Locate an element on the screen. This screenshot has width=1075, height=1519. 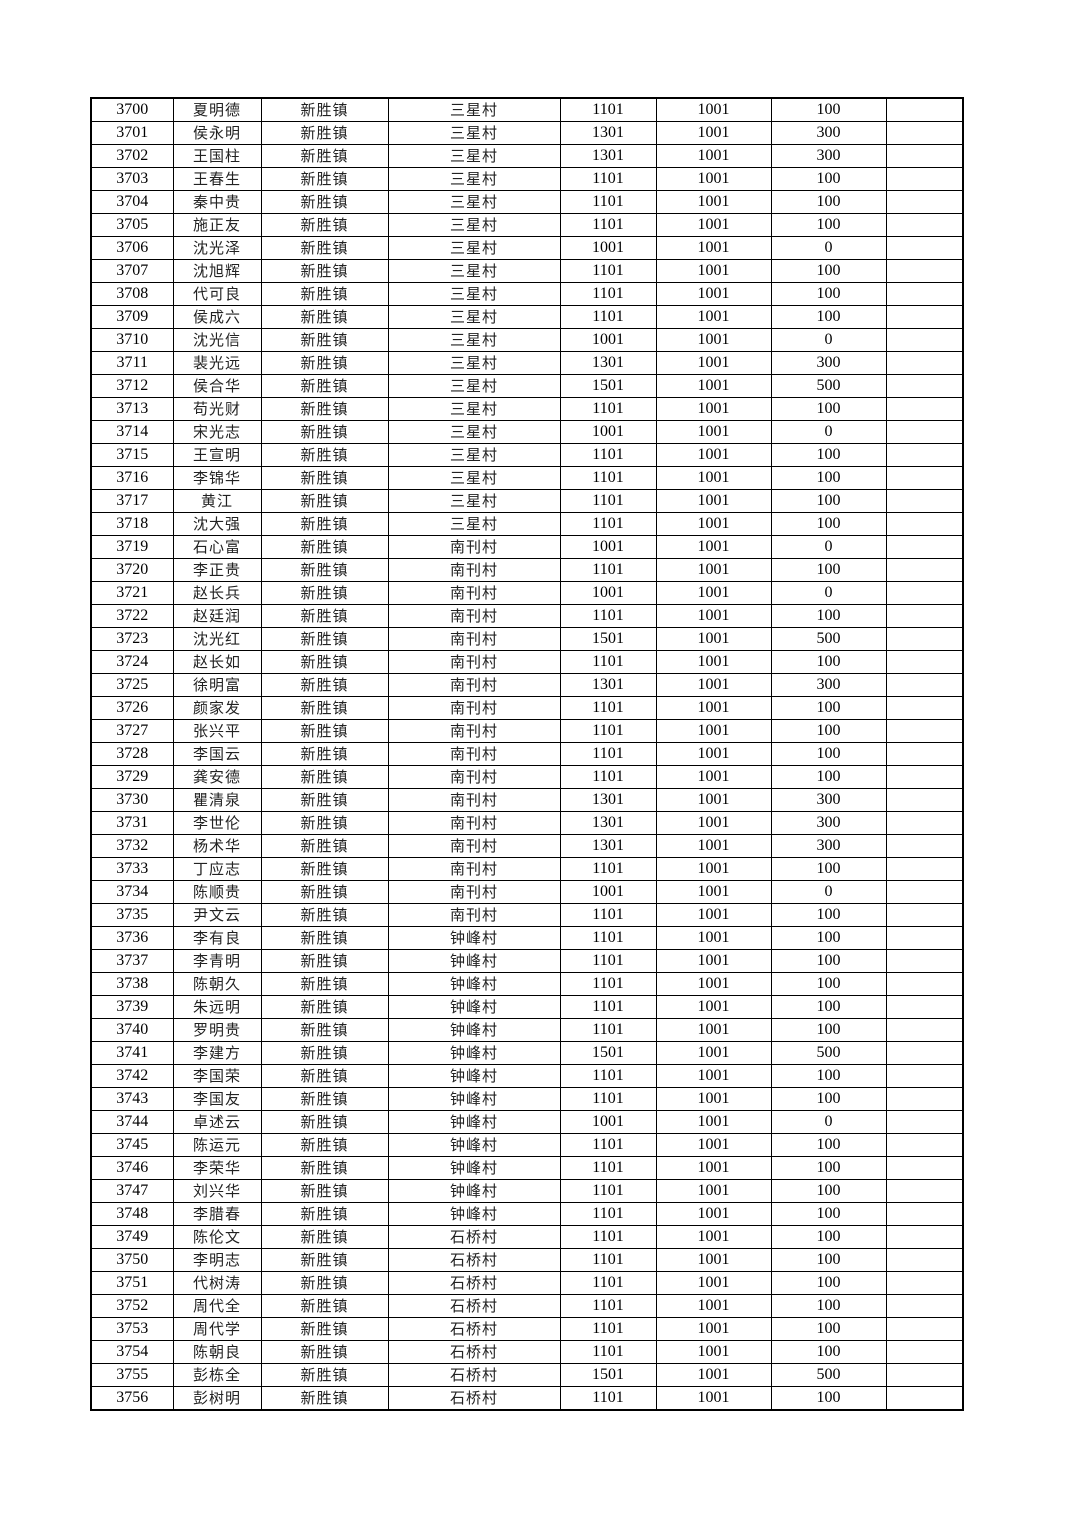
cell-name: 李世伦 is located at coordinates (217, 823).